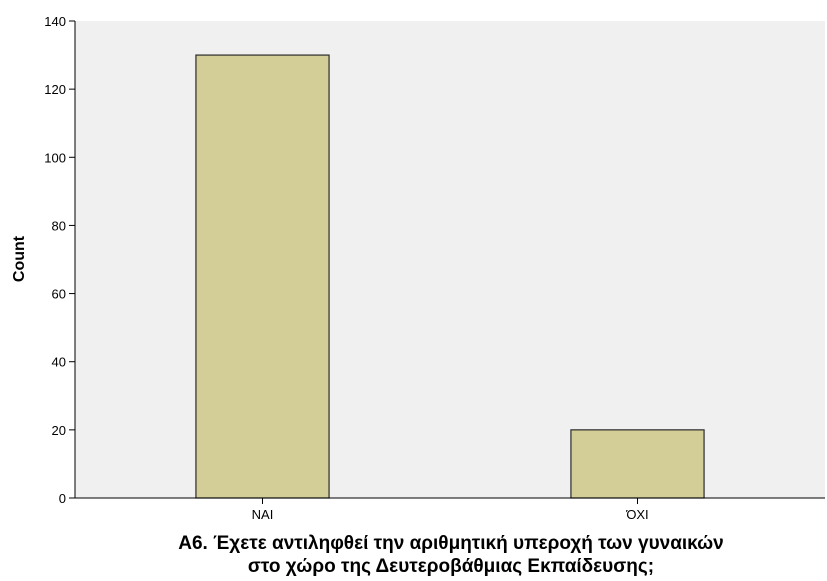  I want to click on y-tick-label: 100, so click(55, 157).